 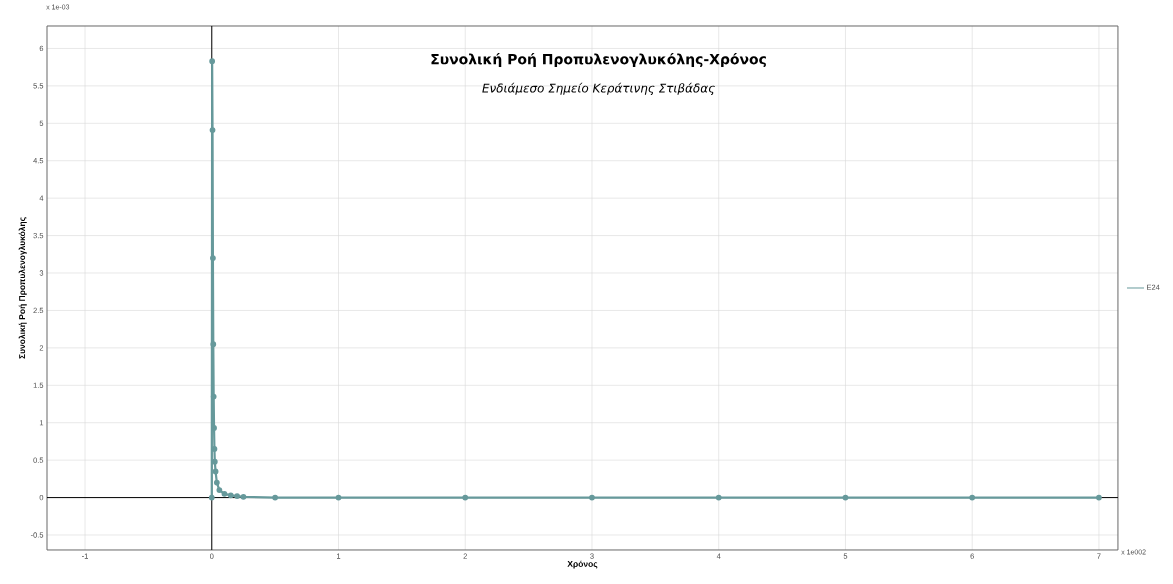 I want to click on text: Ενδιάμεσο Σημείο Κεράτινης Στιβάδας, so click(x=598, y=88).